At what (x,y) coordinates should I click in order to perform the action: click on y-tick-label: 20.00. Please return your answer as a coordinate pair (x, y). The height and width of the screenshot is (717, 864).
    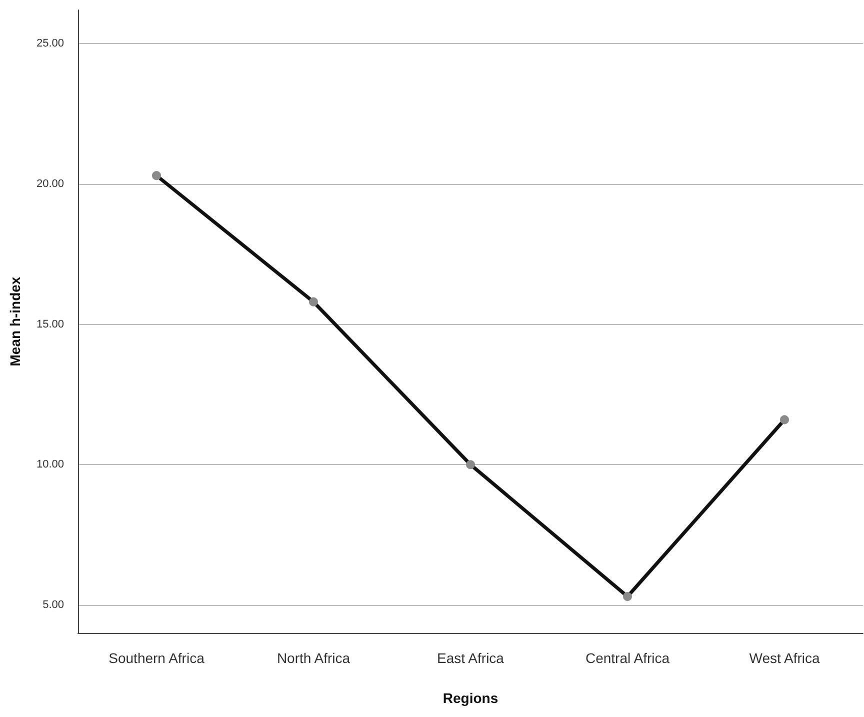
    Looking at the image, I should click on (50, 184).